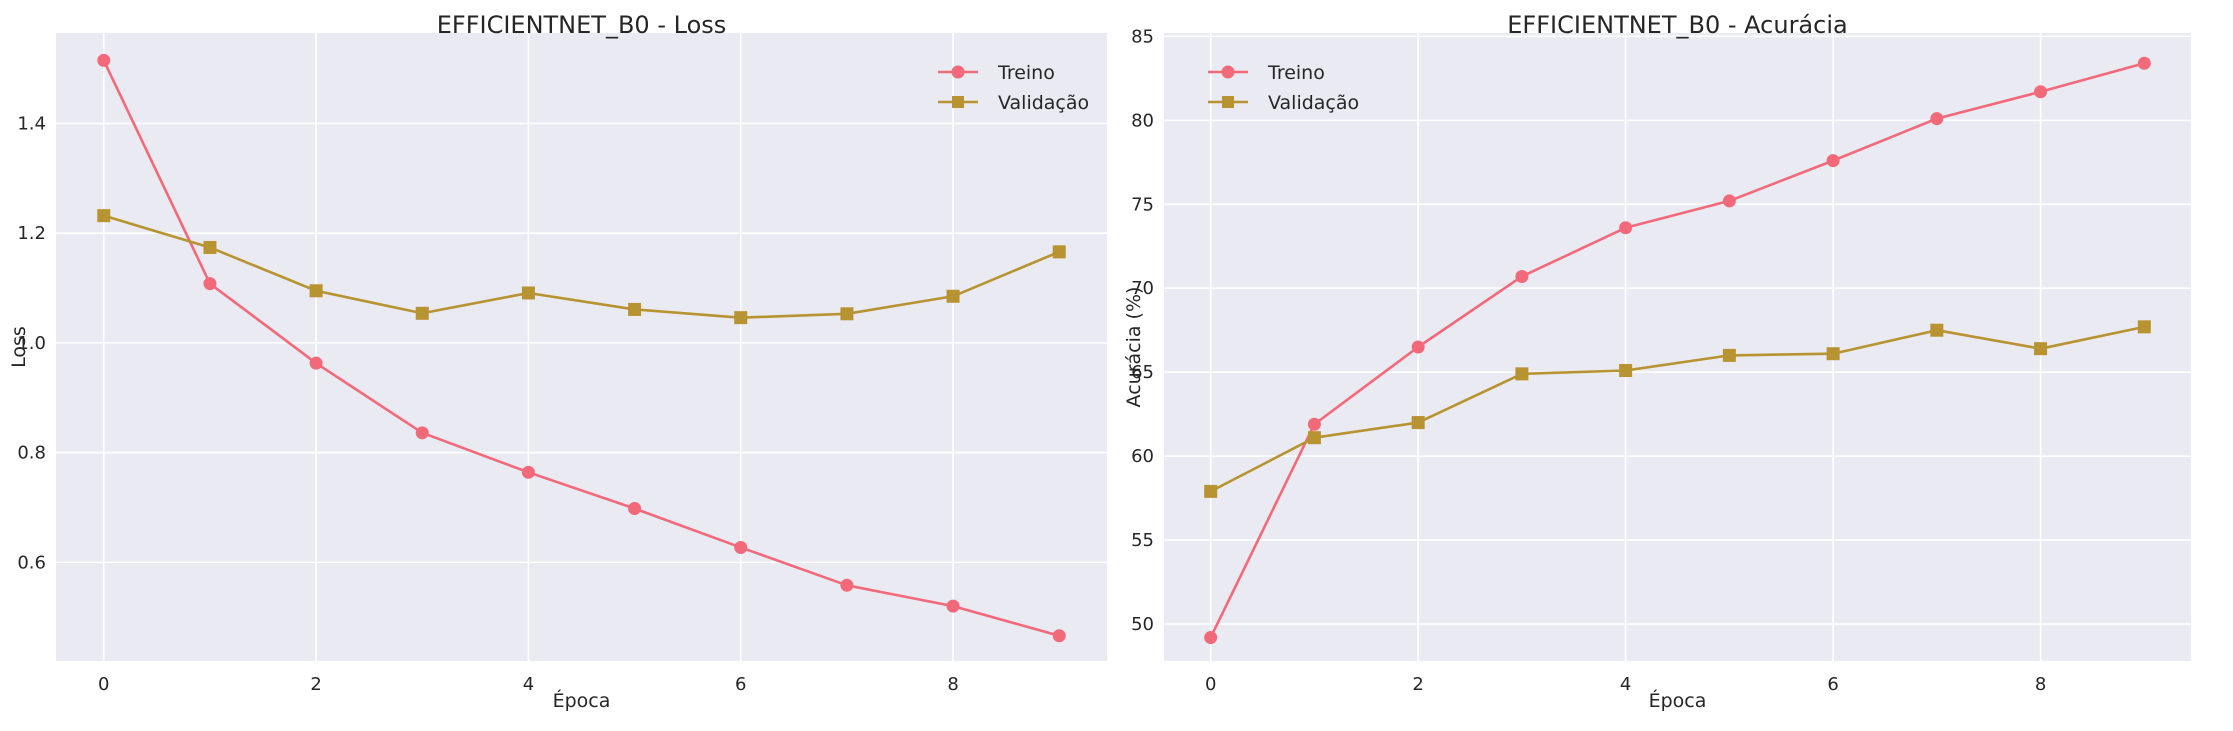 Image resolution: width=2233 pixels, height=731 pixels. I want to click on loss-chart-title: EFFICIENTNET_B0 - Loss, so click(582, 25).